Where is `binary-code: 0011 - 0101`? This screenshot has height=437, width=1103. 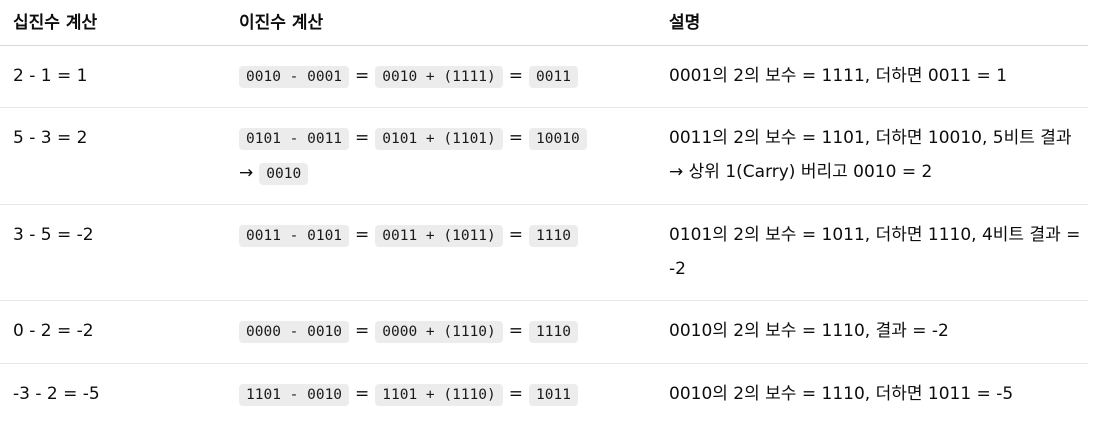
binary-code: 0011 - 0101 is located at coordinates (294, 236).